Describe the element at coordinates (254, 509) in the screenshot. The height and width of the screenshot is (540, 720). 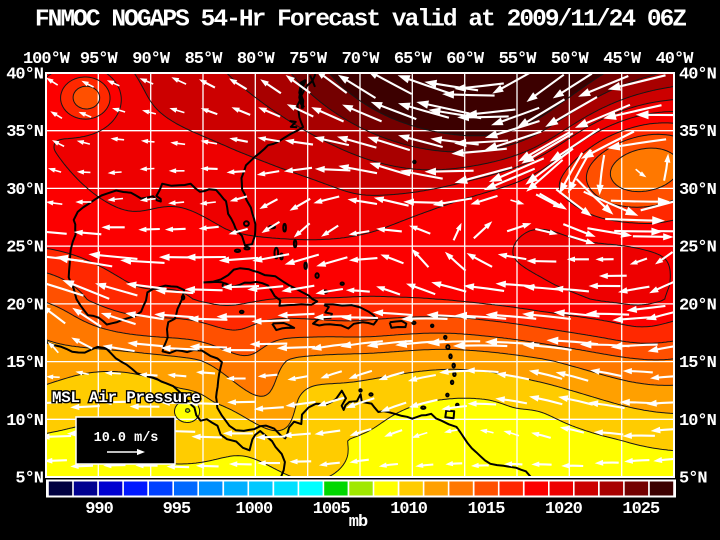
I see `svg-text: 1000` at that location.